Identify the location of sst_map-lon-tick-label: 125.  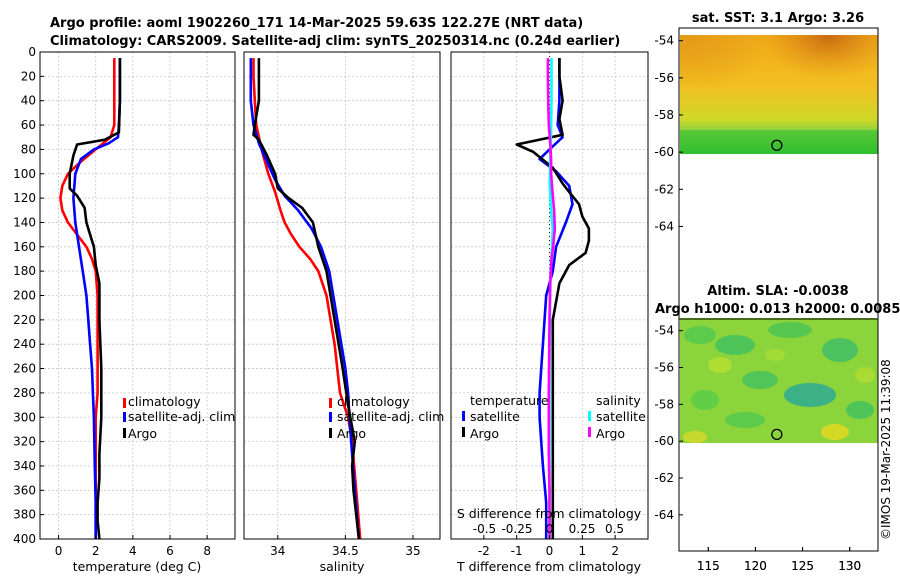
(802, 566).